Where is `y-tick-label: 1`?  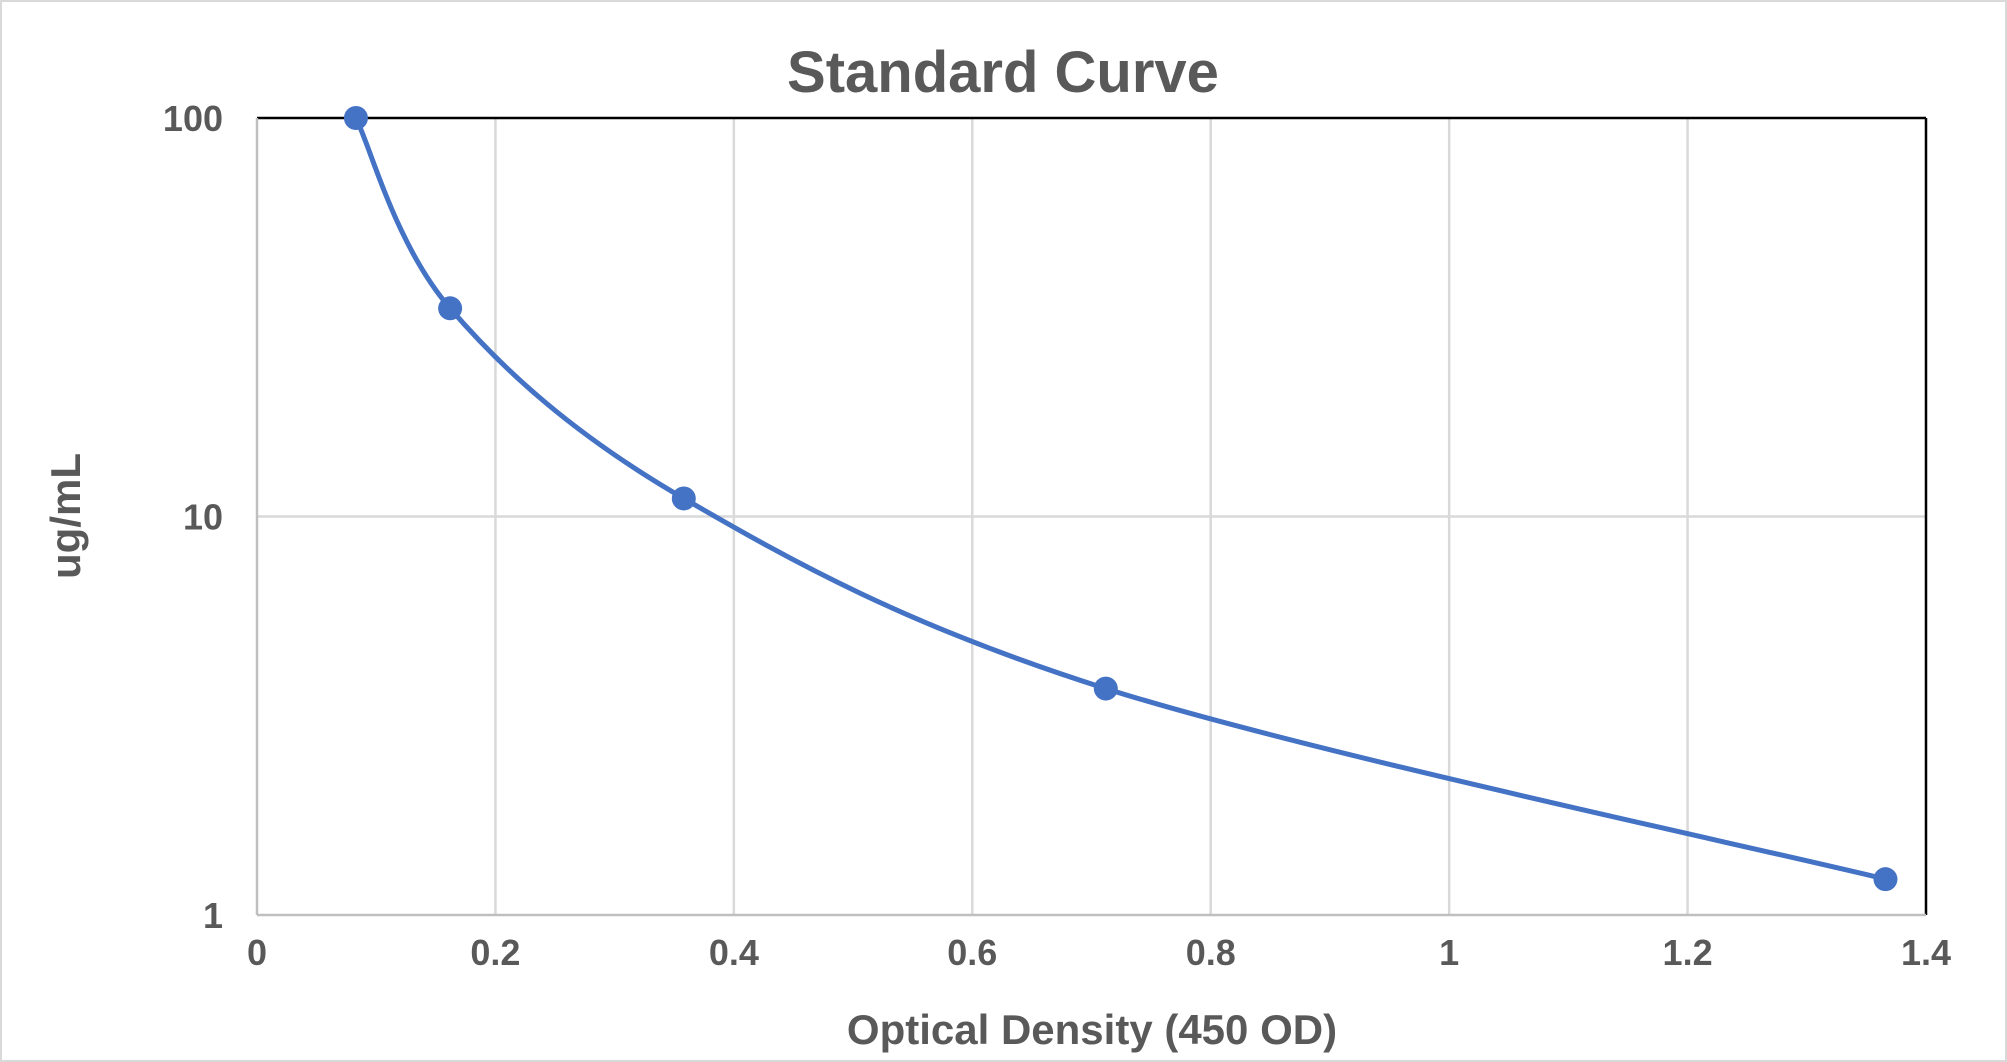 y-tick-label: 1 is located at coordinates (213, 915).